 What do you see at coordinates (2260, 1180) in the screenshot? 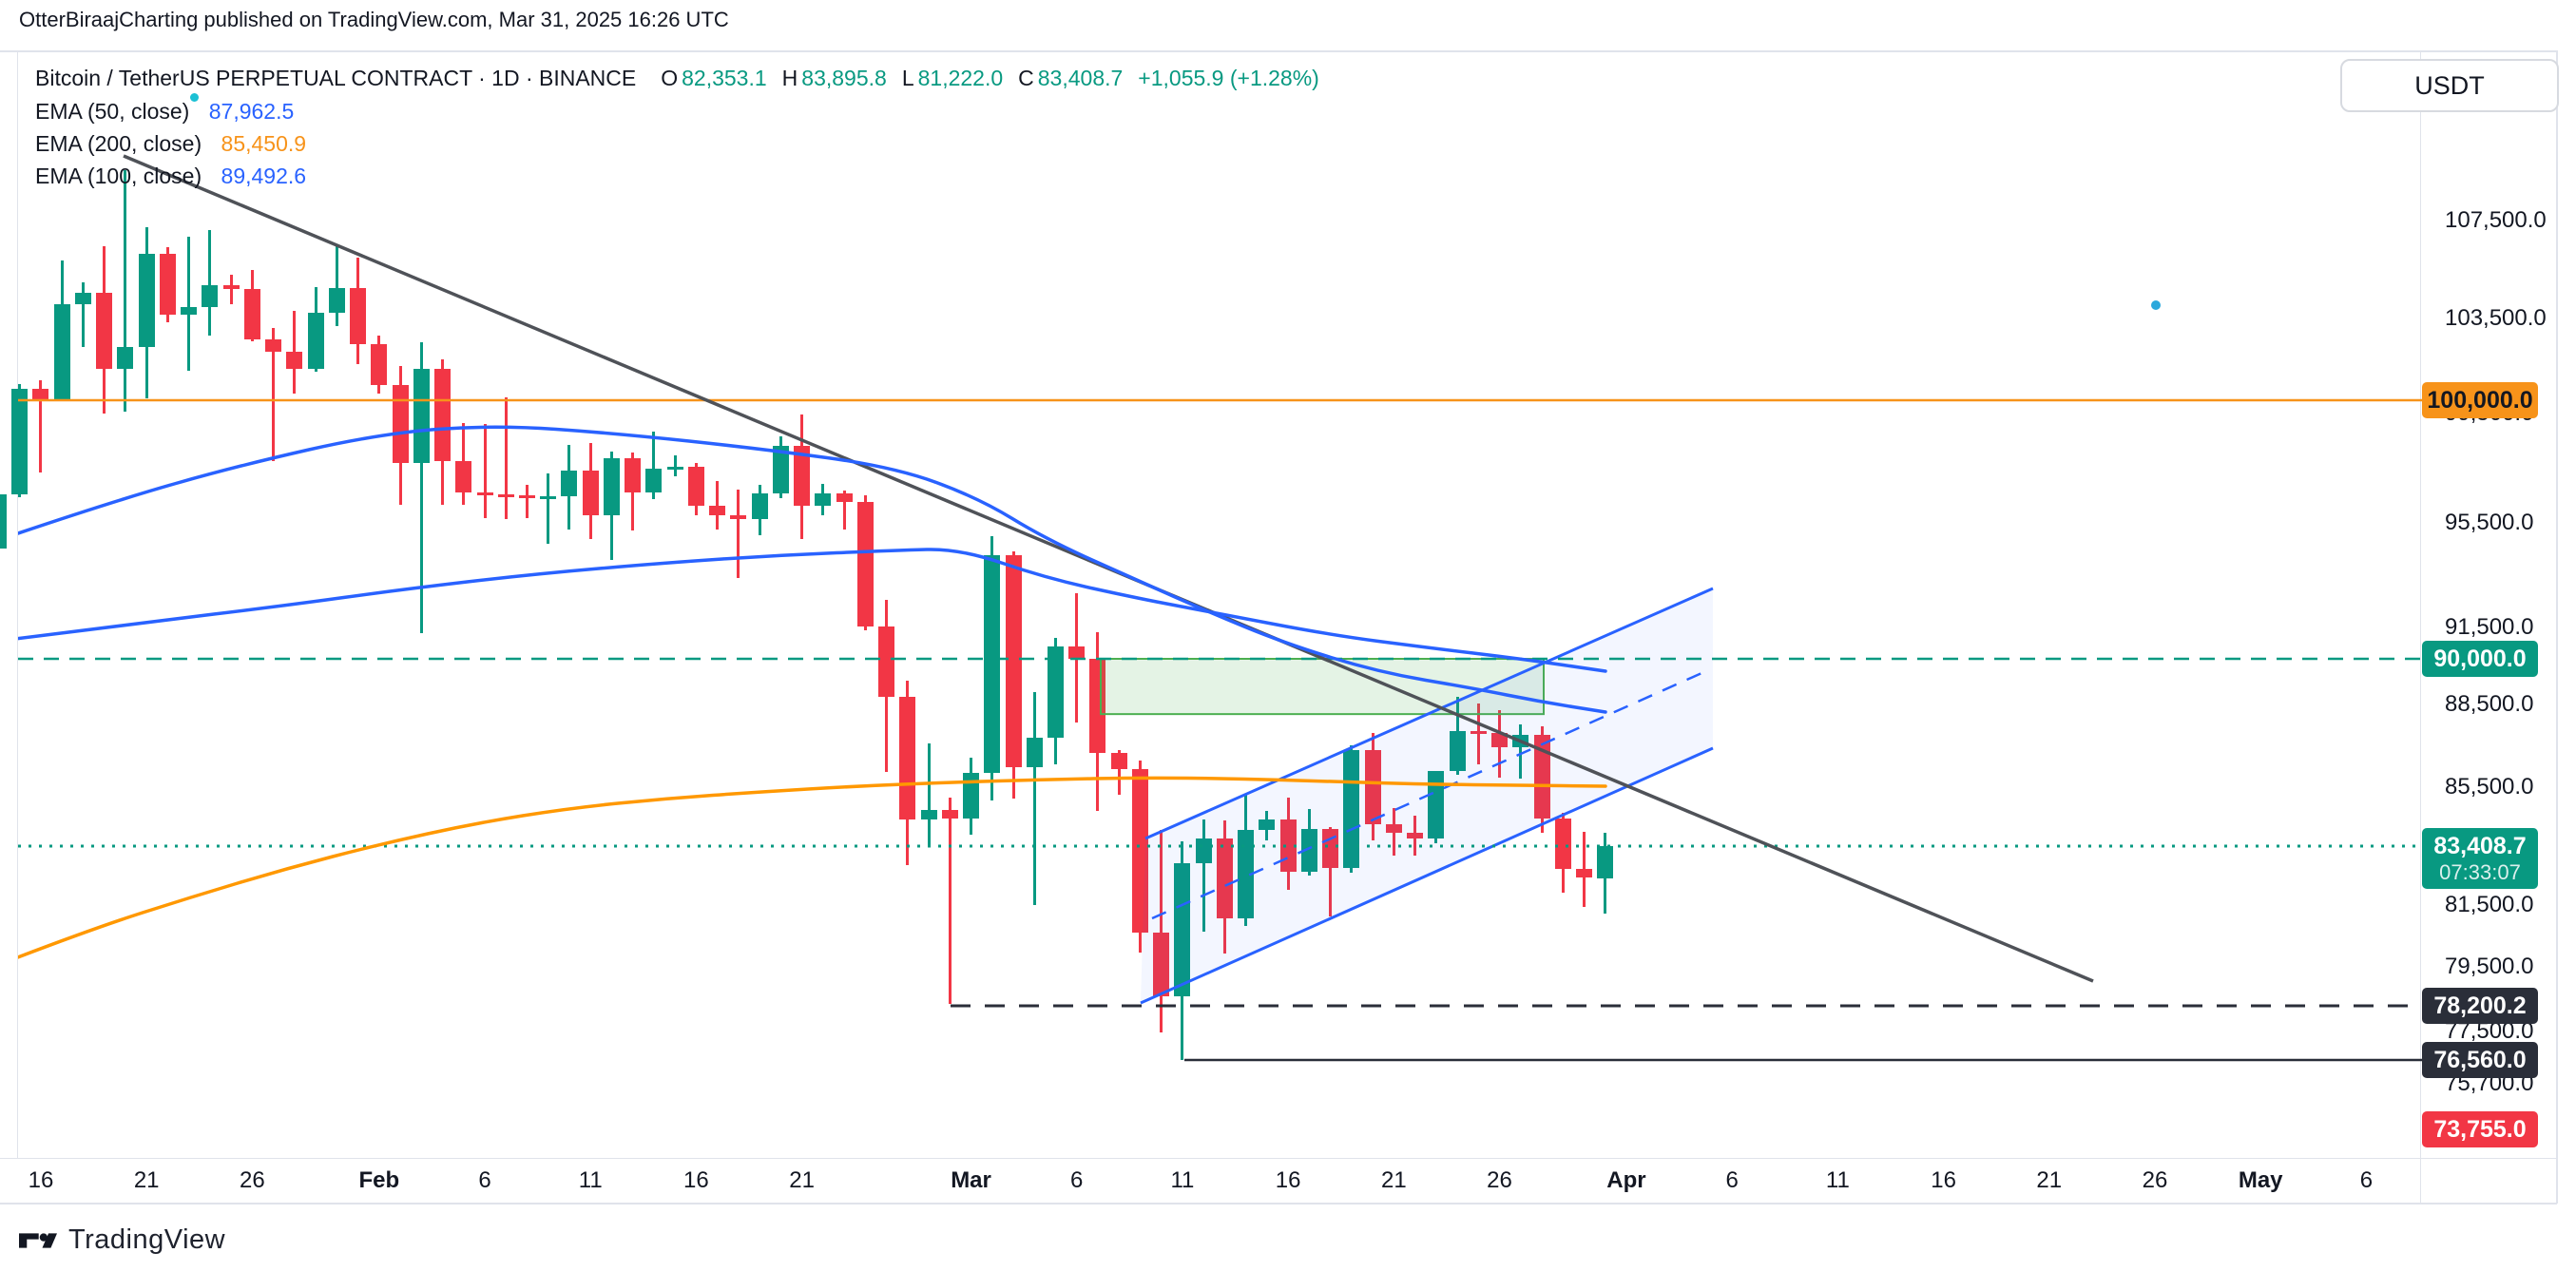
I see `time-tick-label: May` at bounding box center [2260, 1180].